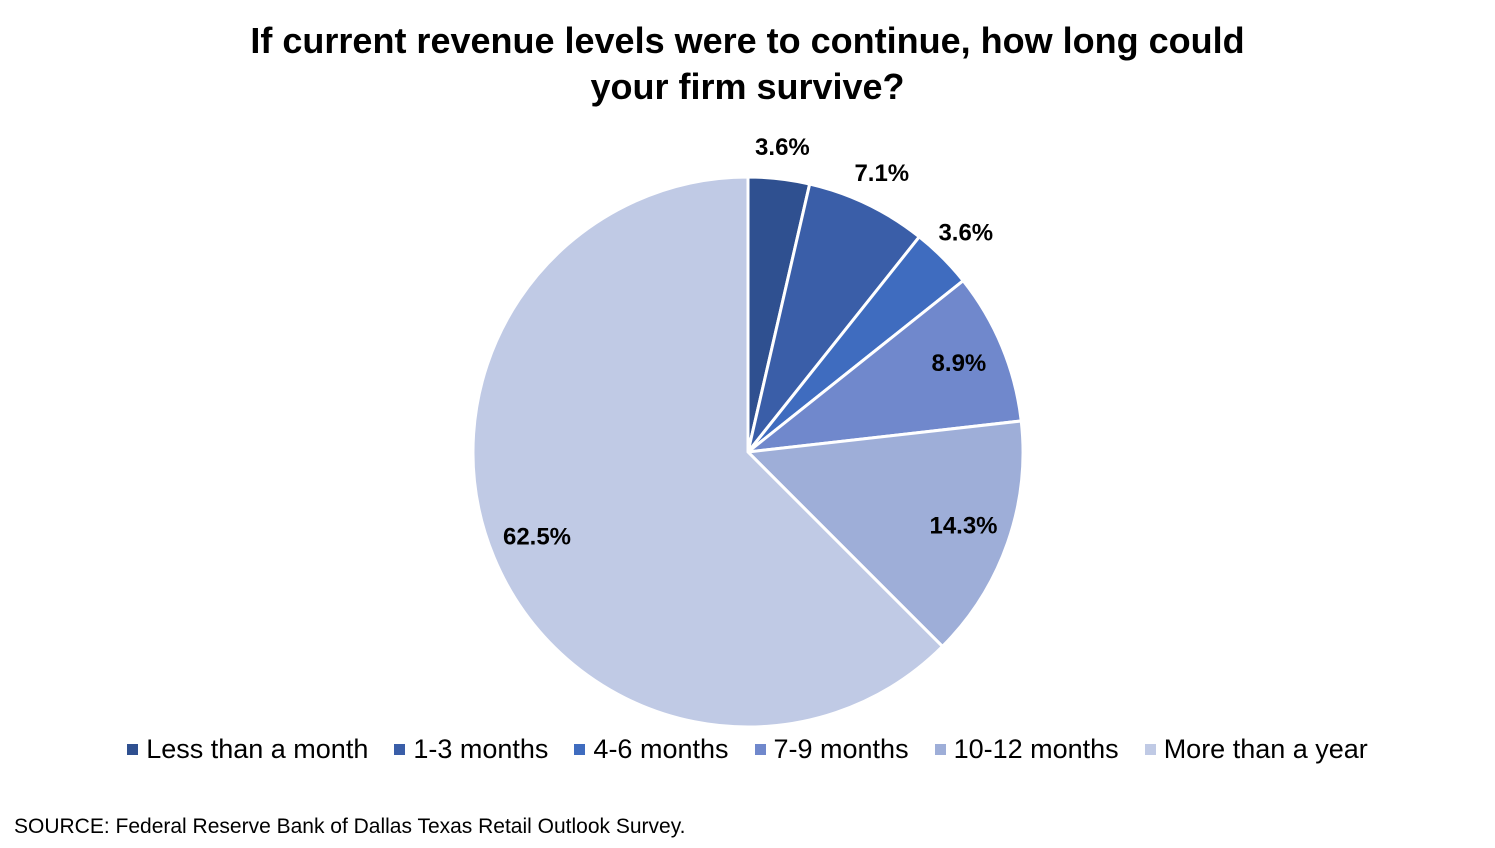 The image size is (1495, 848). I want to click on legend-label: More than a year, so click(1265, 749).